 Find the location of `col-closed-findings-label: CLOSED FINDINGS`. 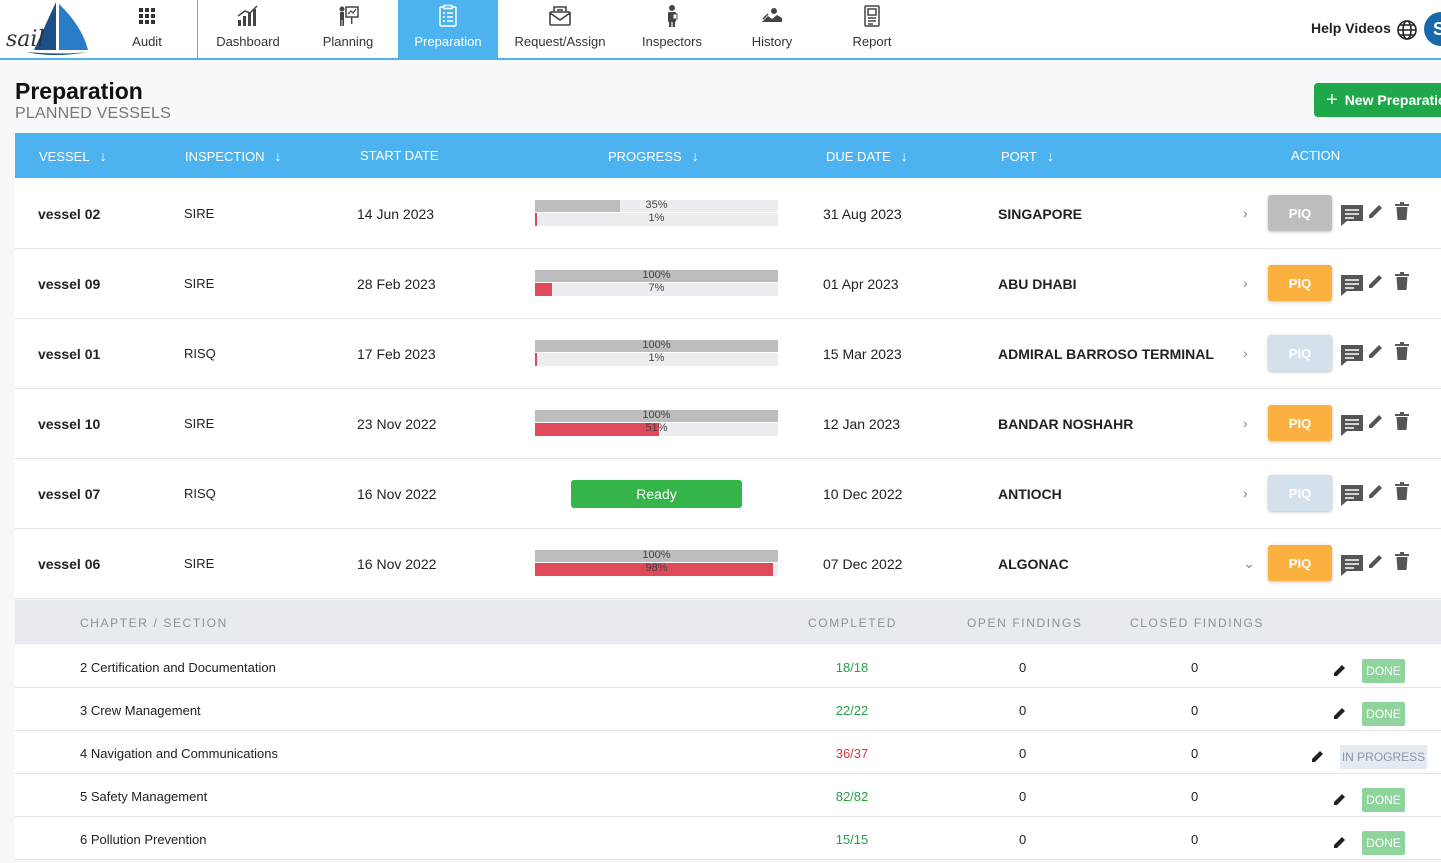

col-closed-findings-label: CLOSED FINDINGS is located at coordinates (1197, 623).